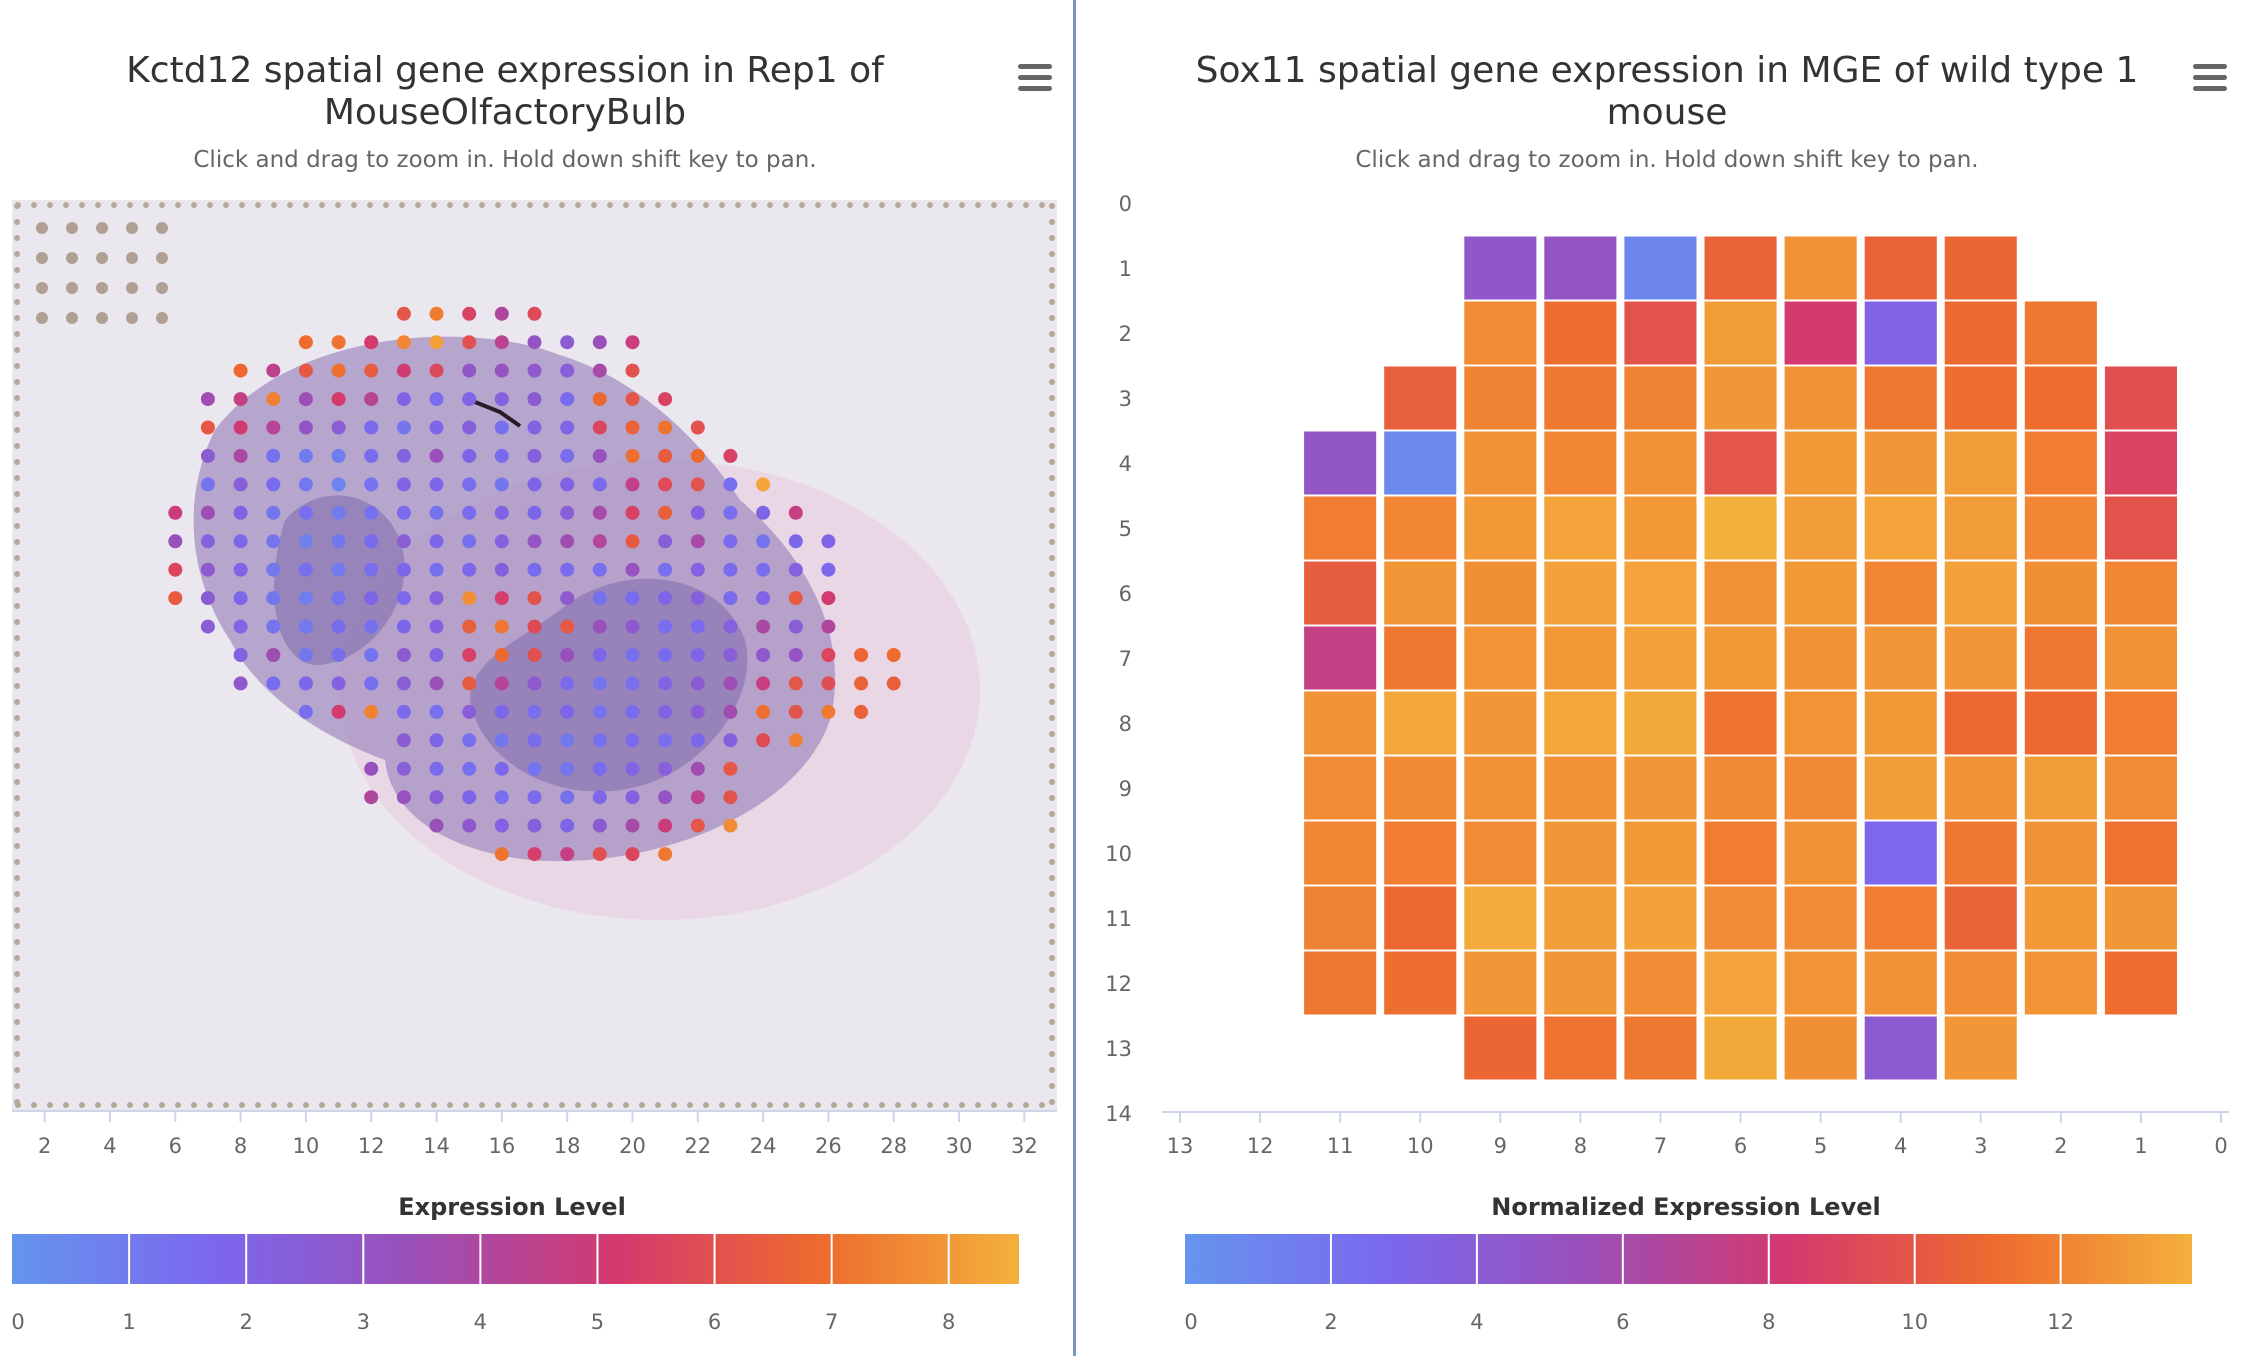 This screenshot has width=2252, height=1356. Describe the element at coordinates (480, 1322) in the screenshot. I see `legend-tick-label: 4` at that location.